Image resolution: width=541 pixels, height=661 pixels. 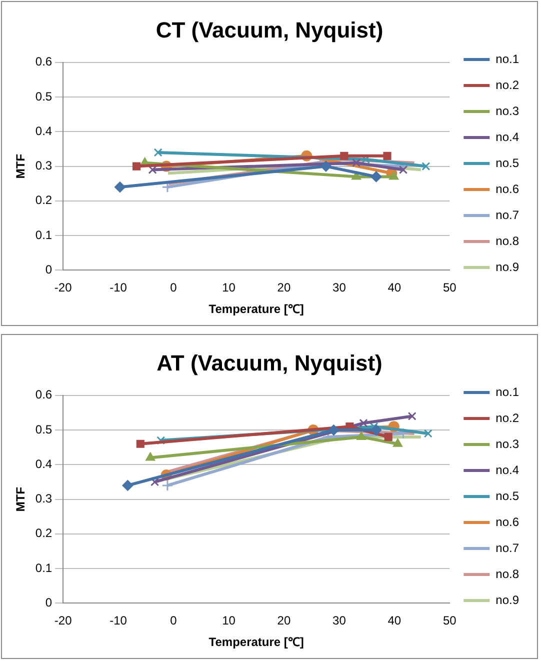 I want to click on chart-title: CT (Vacuum, Nyquist), so click(x=270, y=29).